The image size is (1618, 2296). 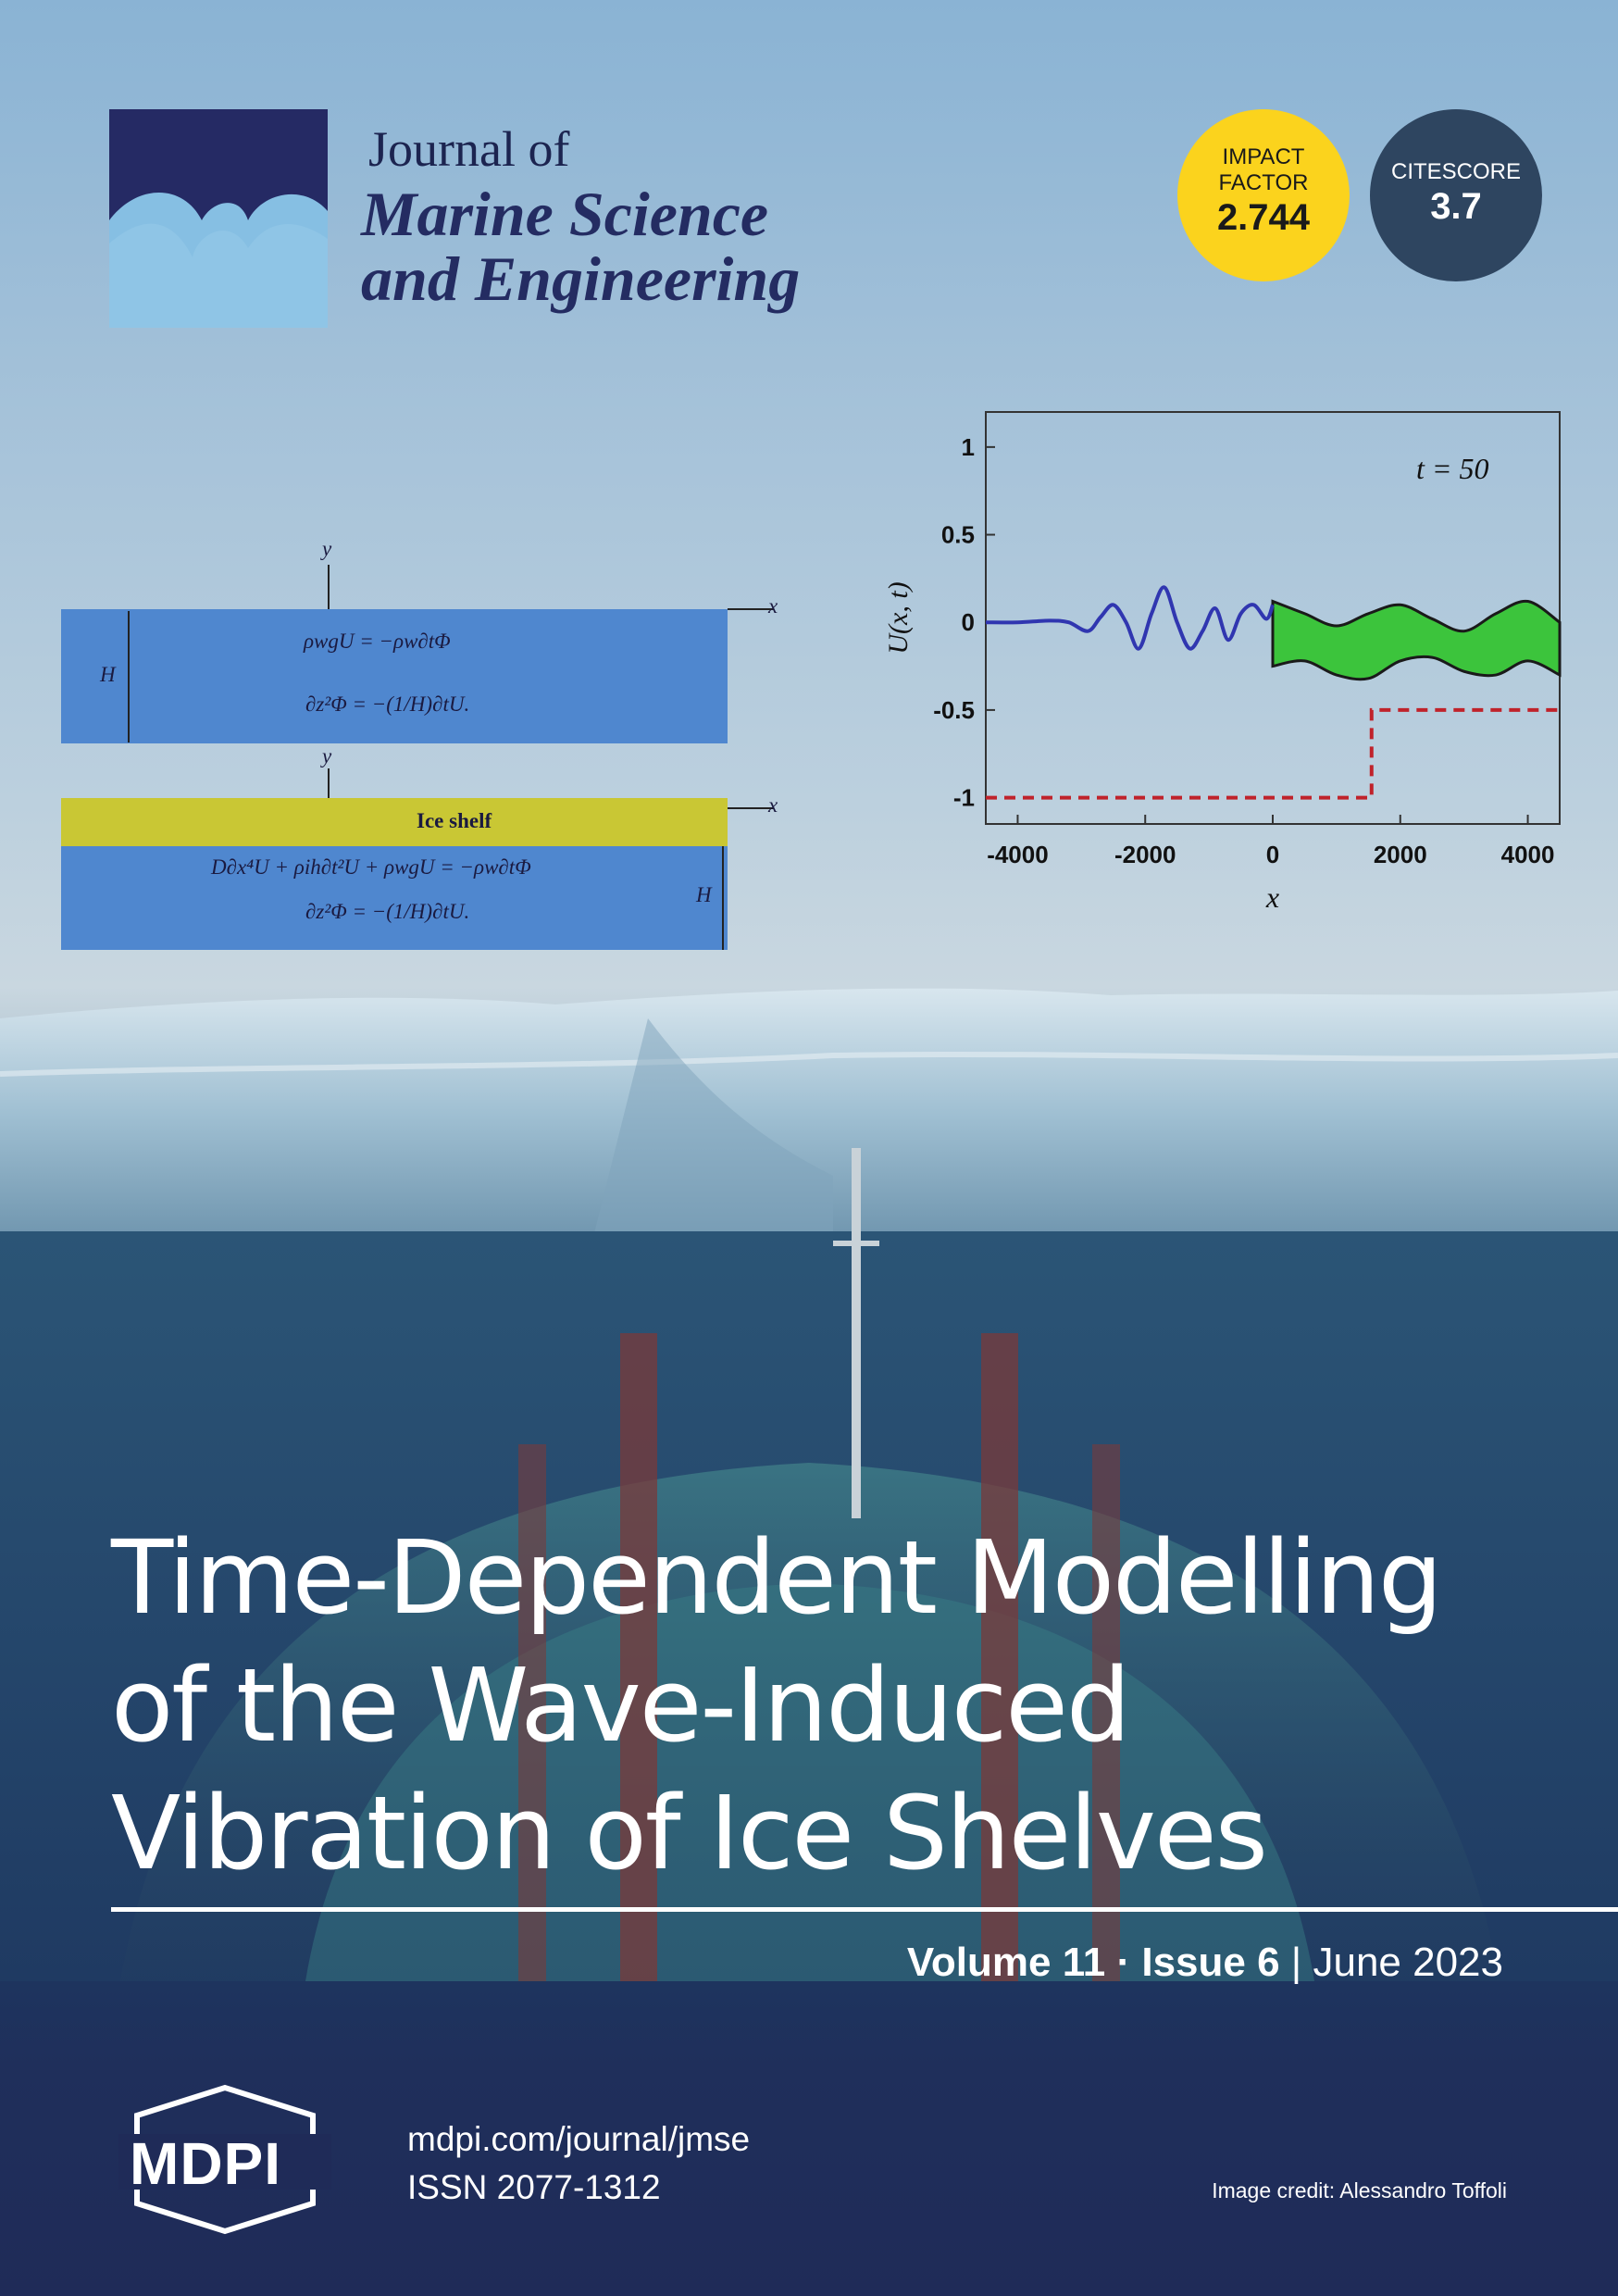 What do you see at coordinates (1273, 753) in the screenshot?
I see `bathymetry-line` at bounding box center [1273, 753].